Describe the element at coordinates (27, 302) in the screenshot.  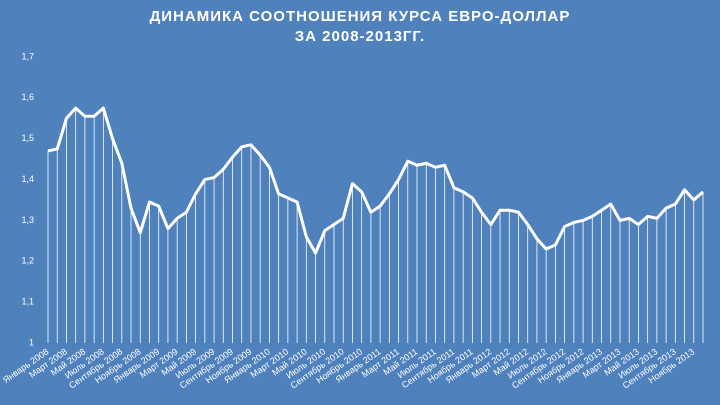
I see `y-tick-label: 1,1` at that location.